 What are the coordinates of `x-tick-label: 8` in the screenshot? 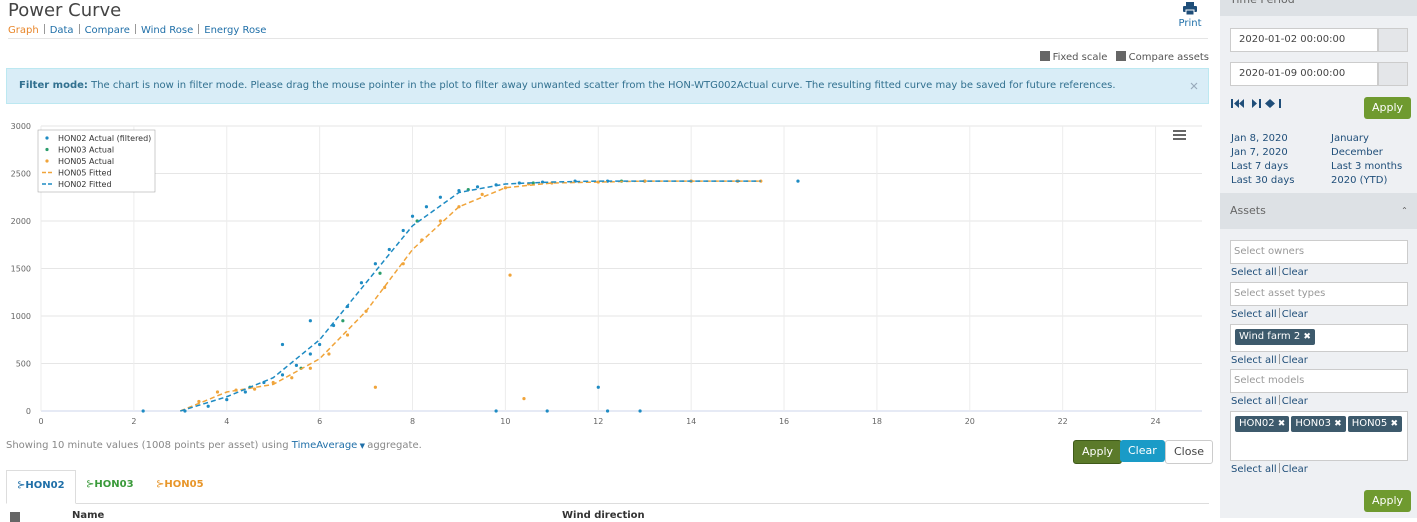 It's located at (412, 421).